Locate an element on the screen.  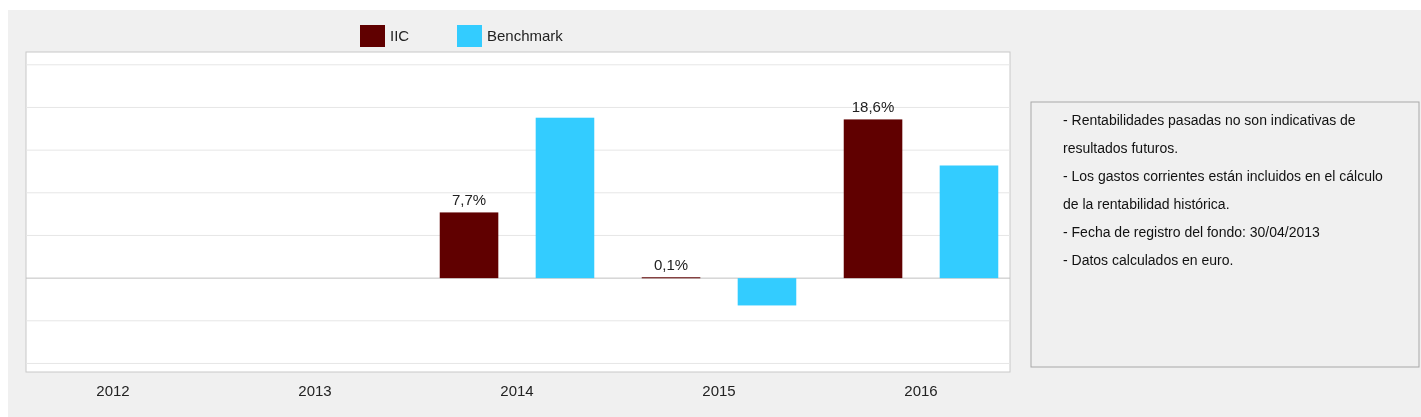
x-tick-label: 2013 is located at coordinates (315, 390).